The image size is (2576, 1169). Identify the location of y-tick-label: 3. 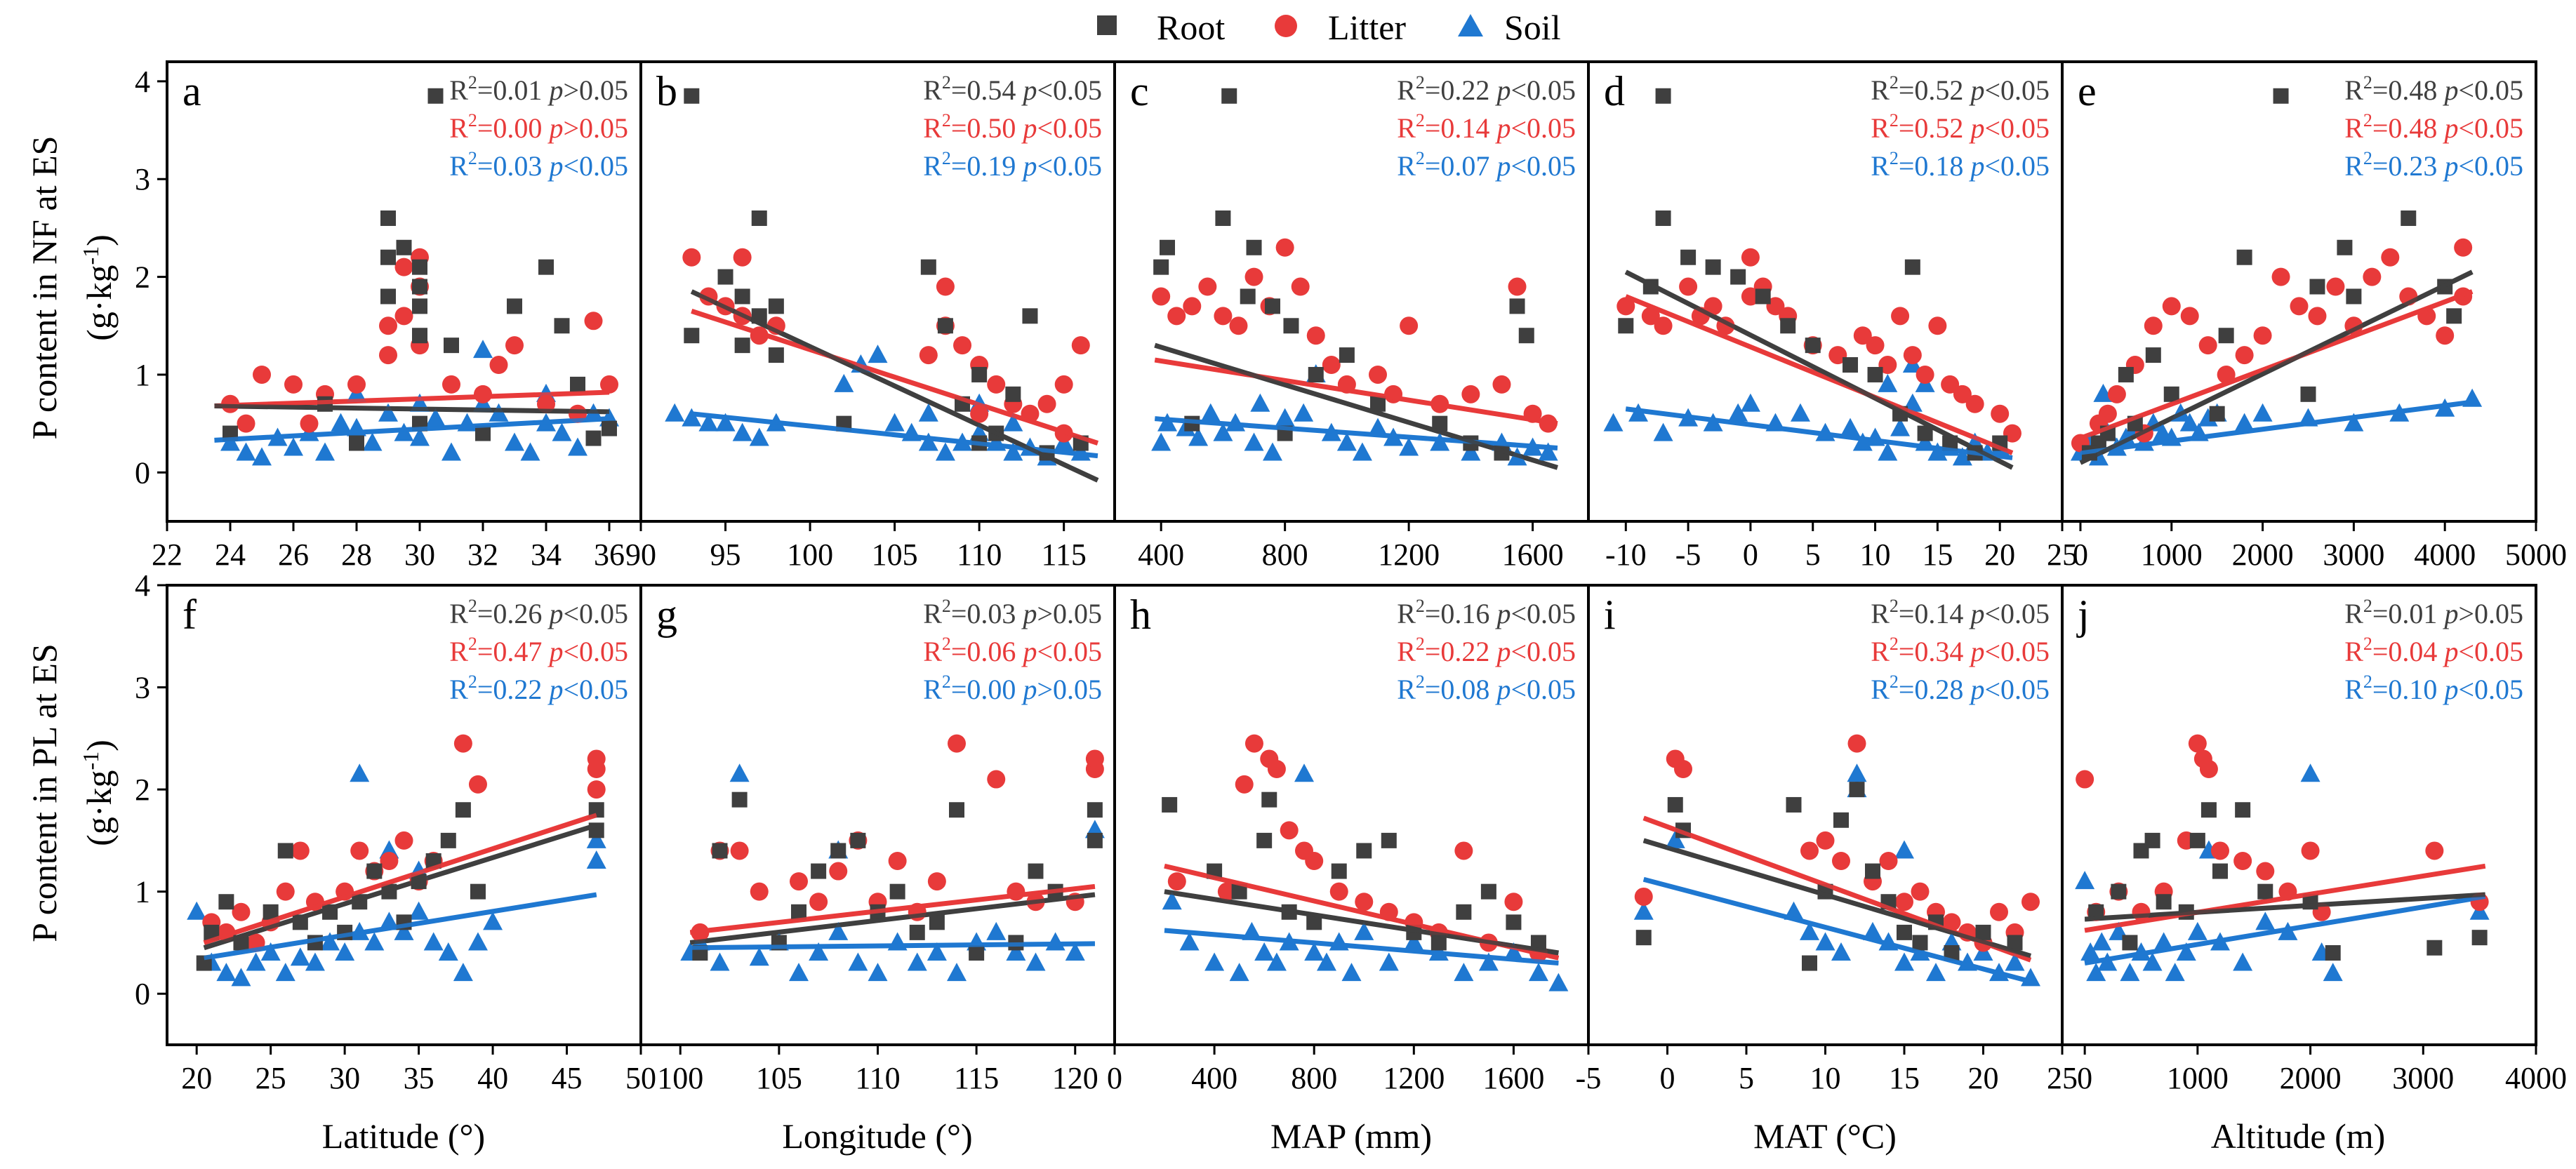
(142, 179).